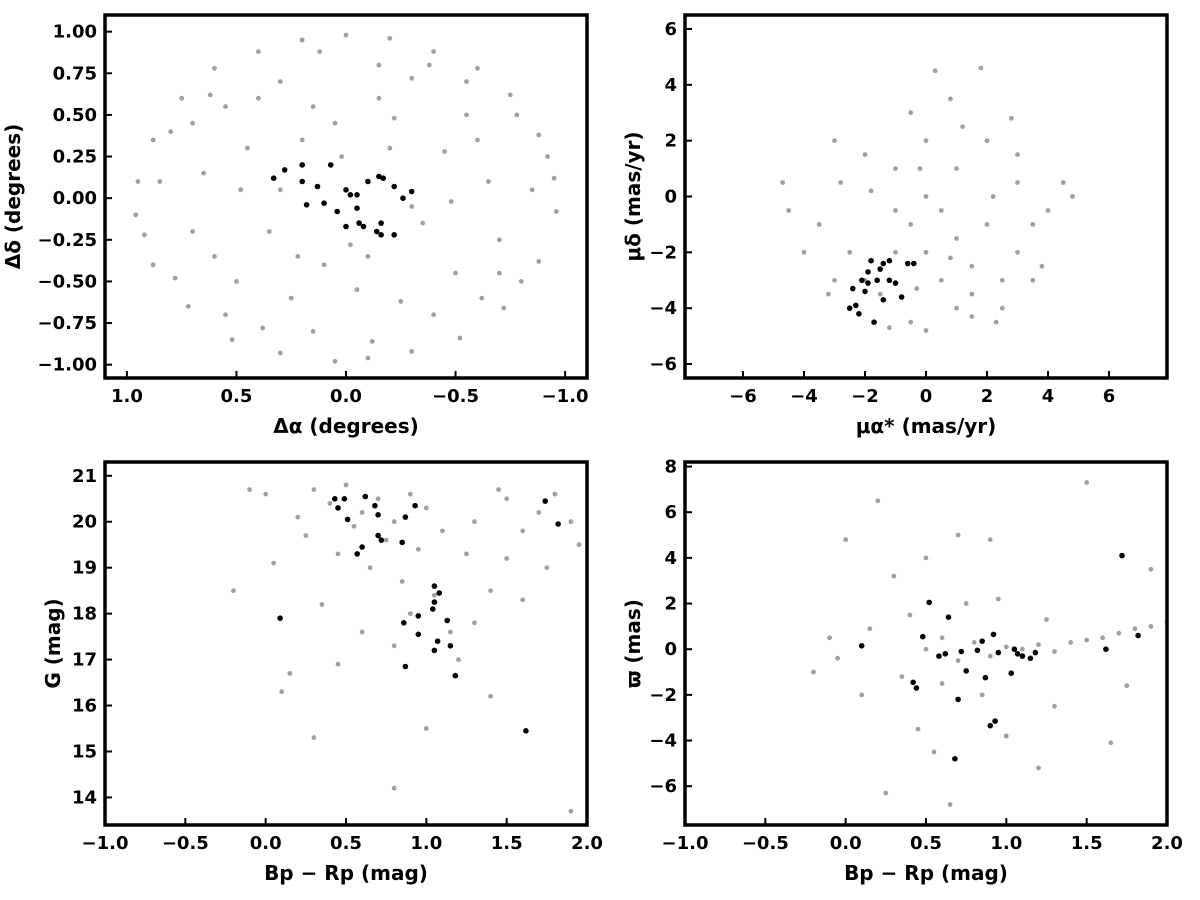 The image size is (1200, 900). What do you see at coordinates (84, 706) in the screenshot?
I see `y-tick-label: 16` at bounding box center [84, 706].